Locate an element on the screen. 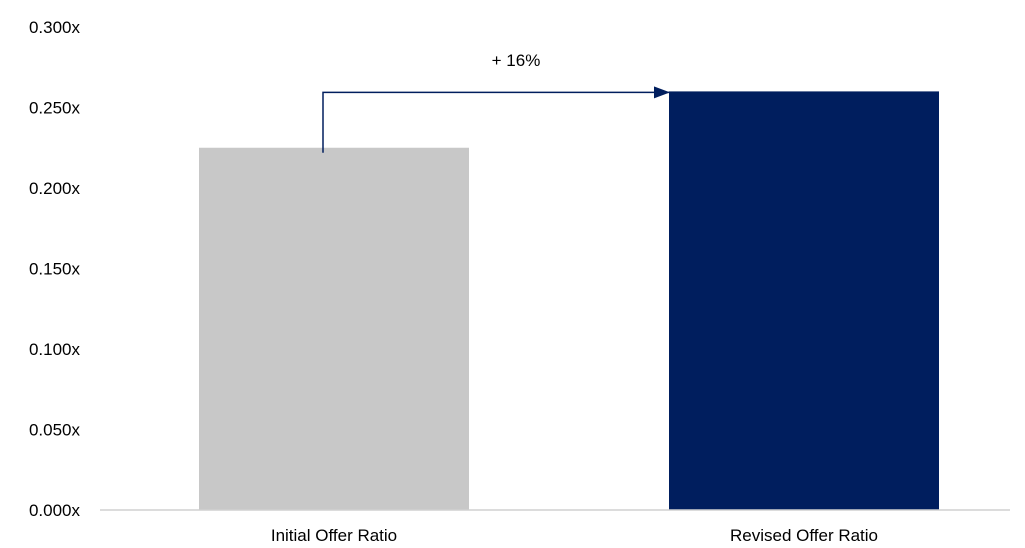  x-category-label: Initial Offer Ratio is located at coordinates (334, 535).